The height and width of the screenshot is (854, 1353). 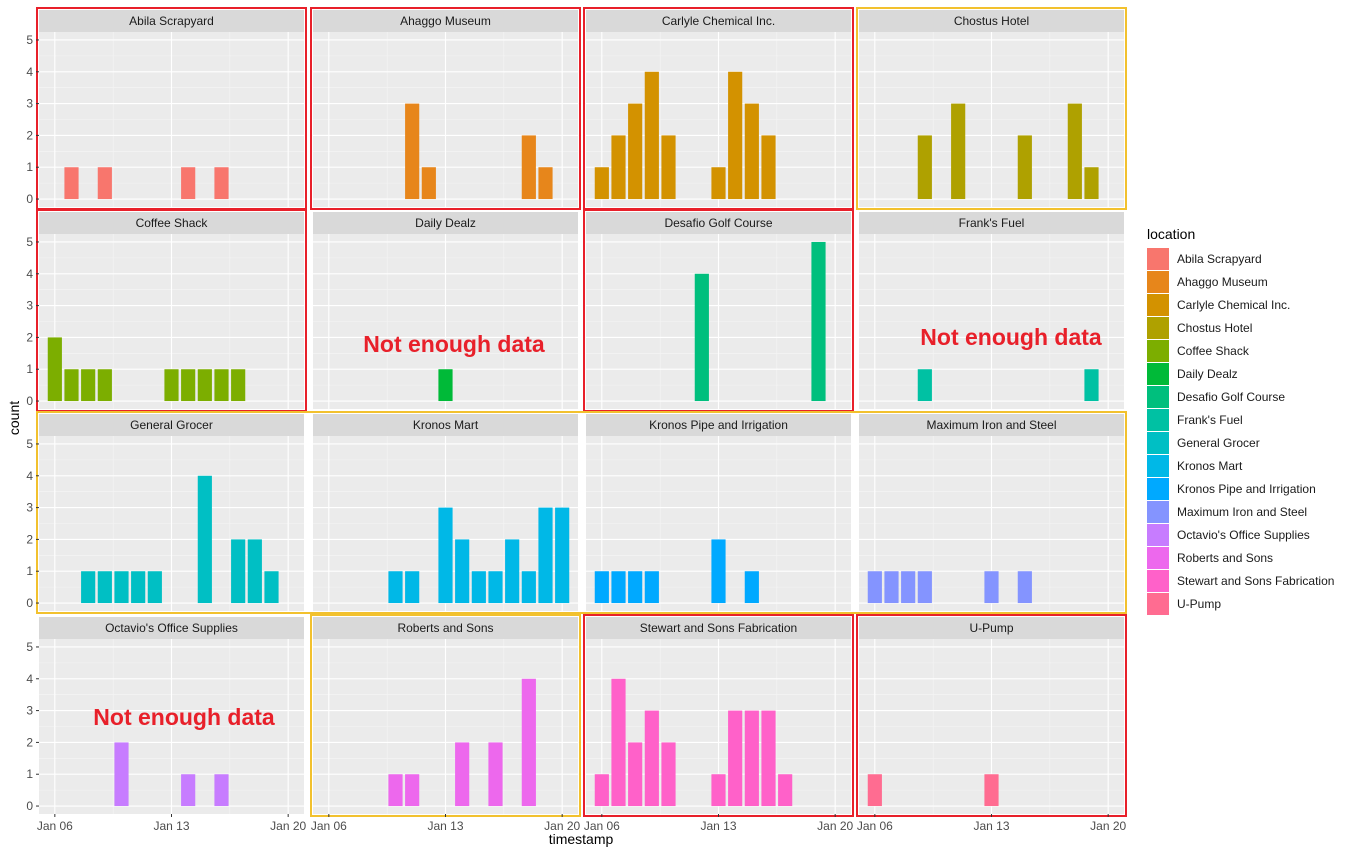 I want to click on y-tick-label: 3, so click(x=29, y=711).